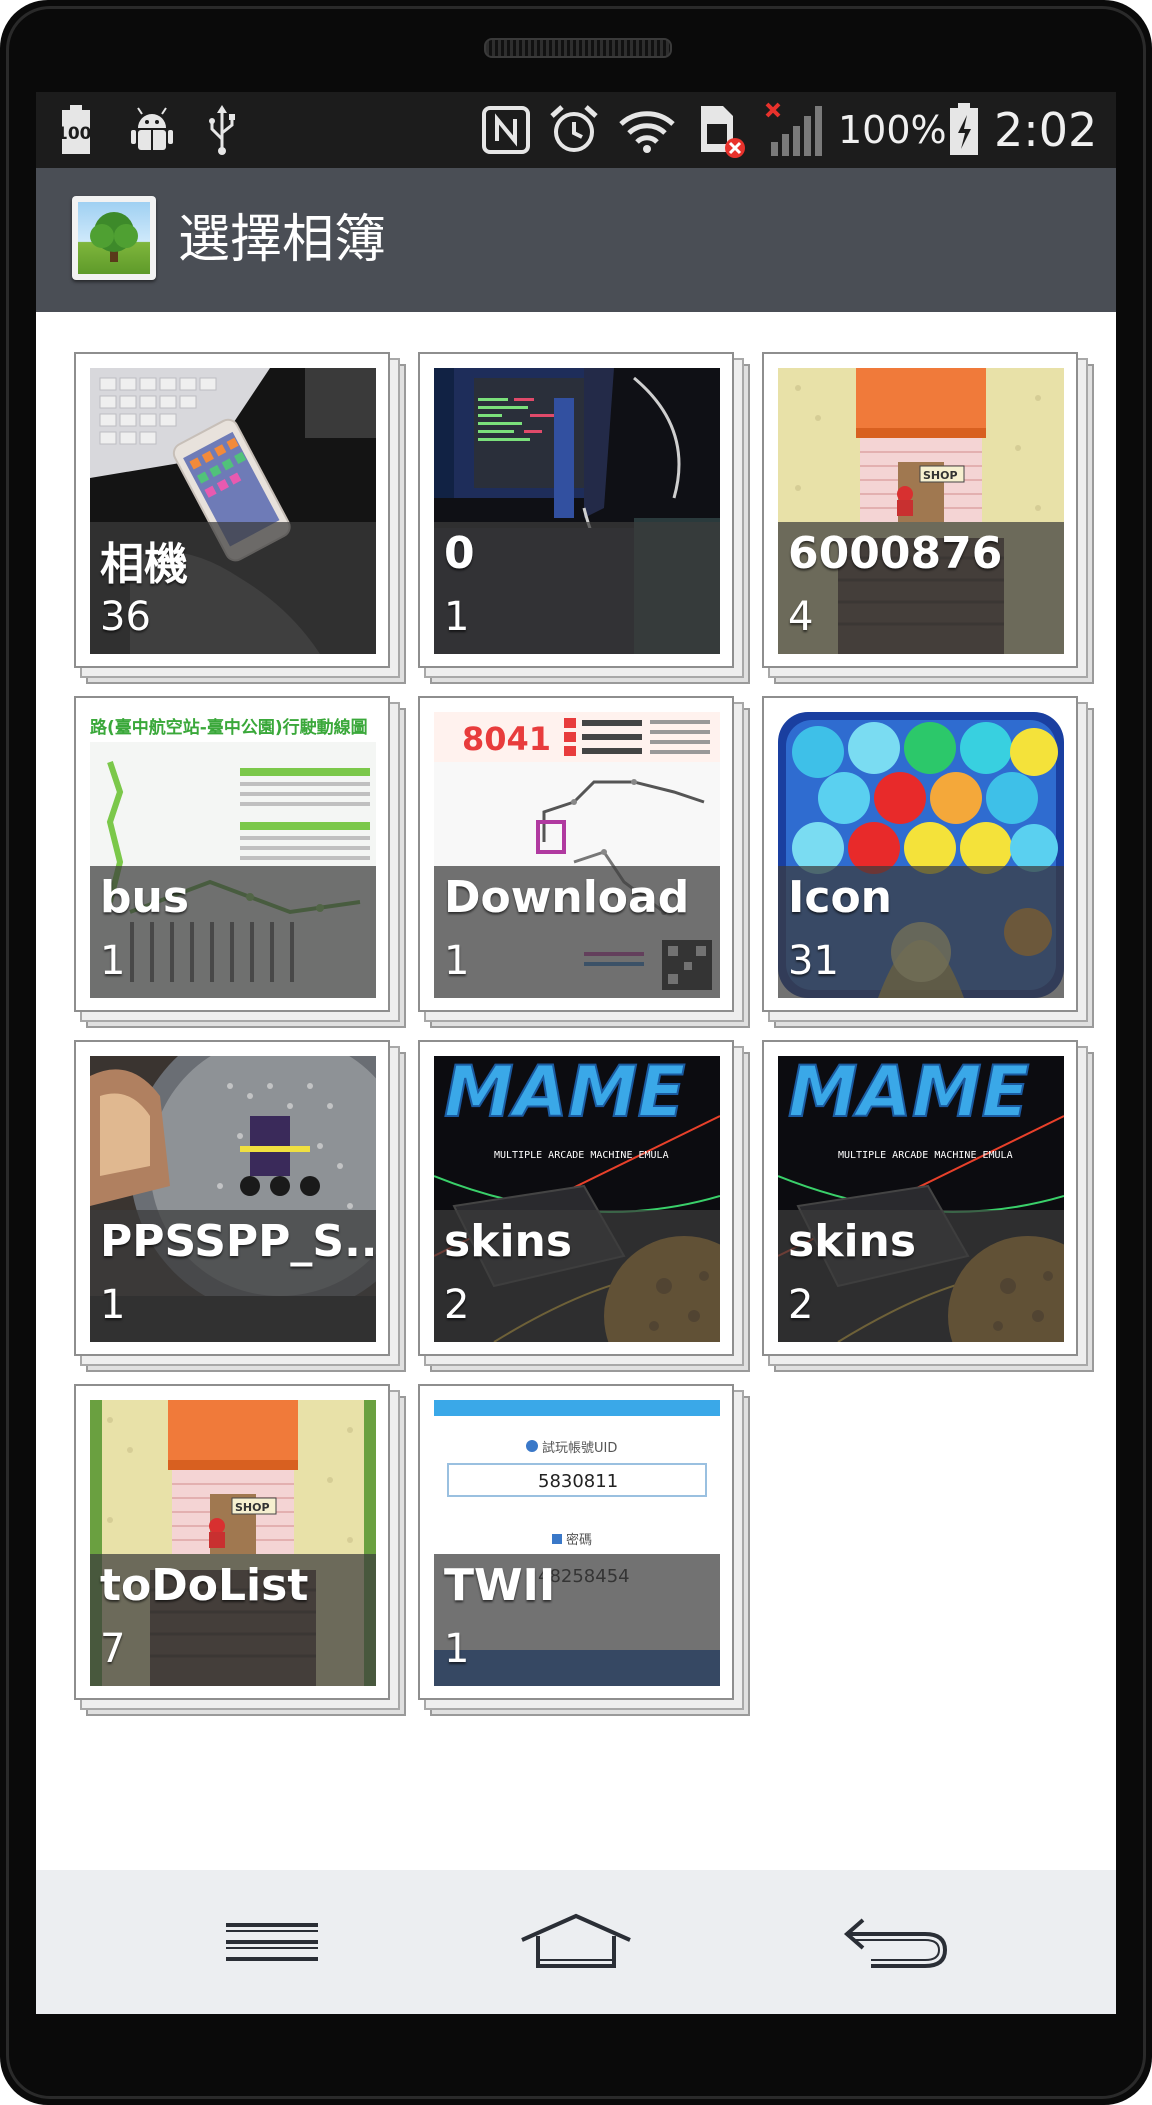 Image resolution: width=1152 pixels, height=2105 pixels. What do you see at coordinates (840, 897) in the screenshot?
I see `album-name: Icon` at bounding box center [840, 897].